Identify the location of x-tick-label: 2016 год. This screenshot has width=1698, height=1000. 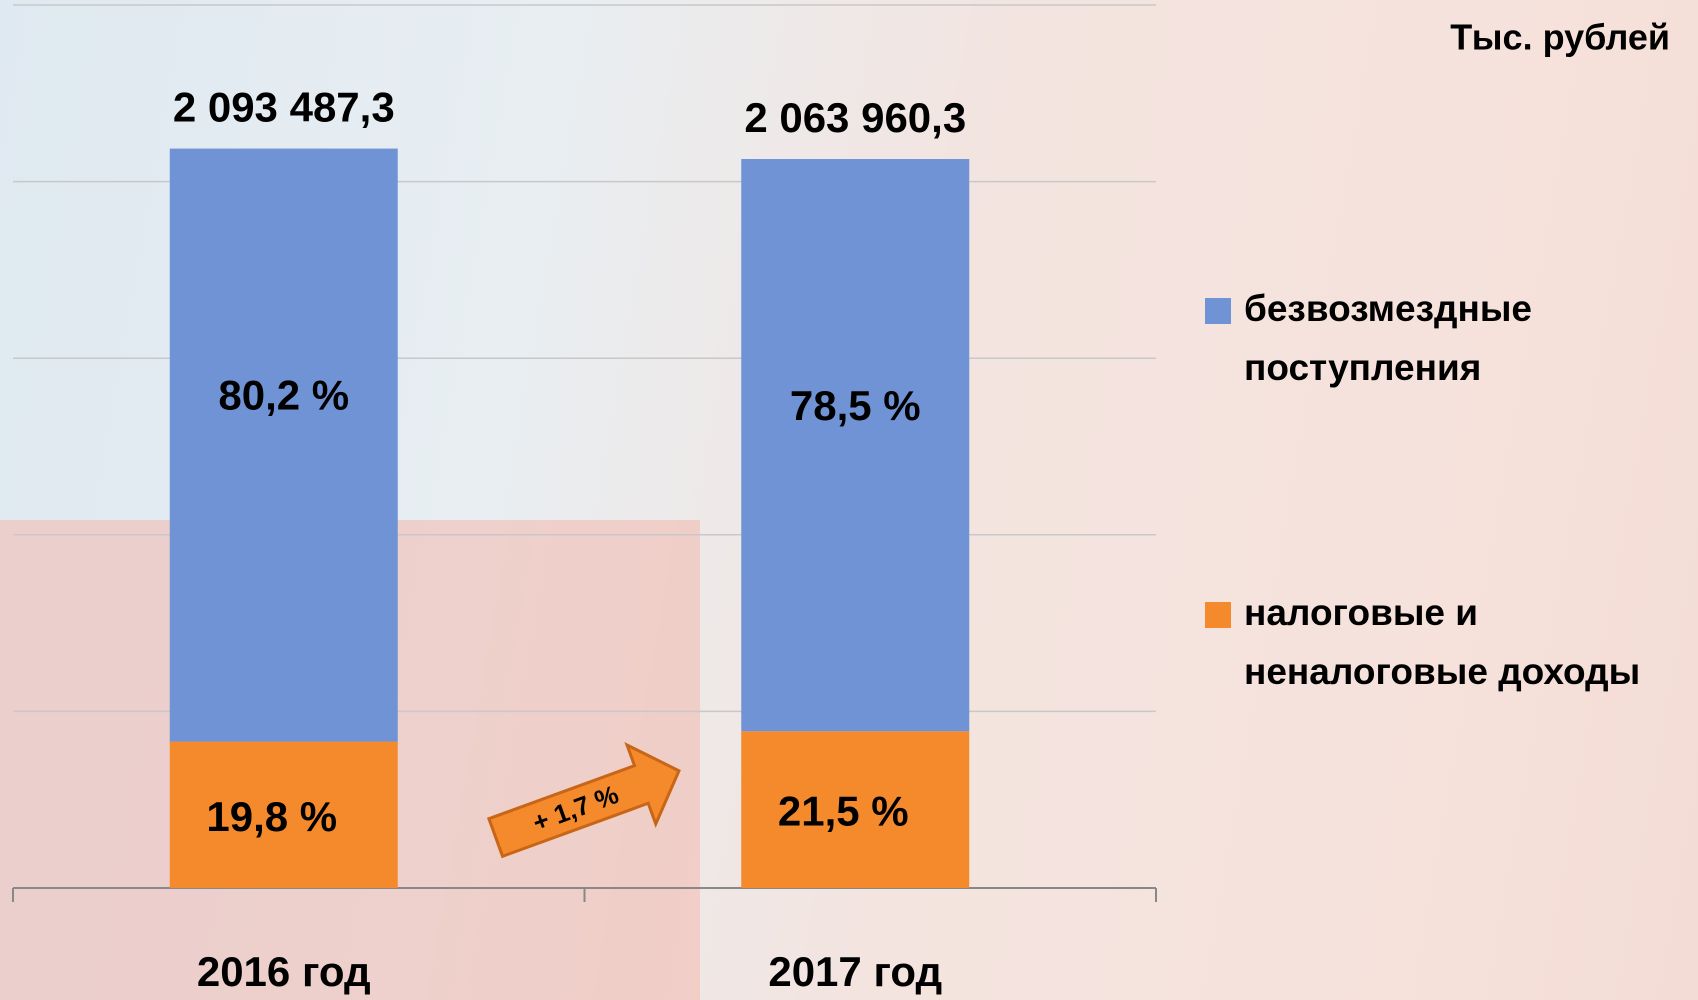
(284, 971).